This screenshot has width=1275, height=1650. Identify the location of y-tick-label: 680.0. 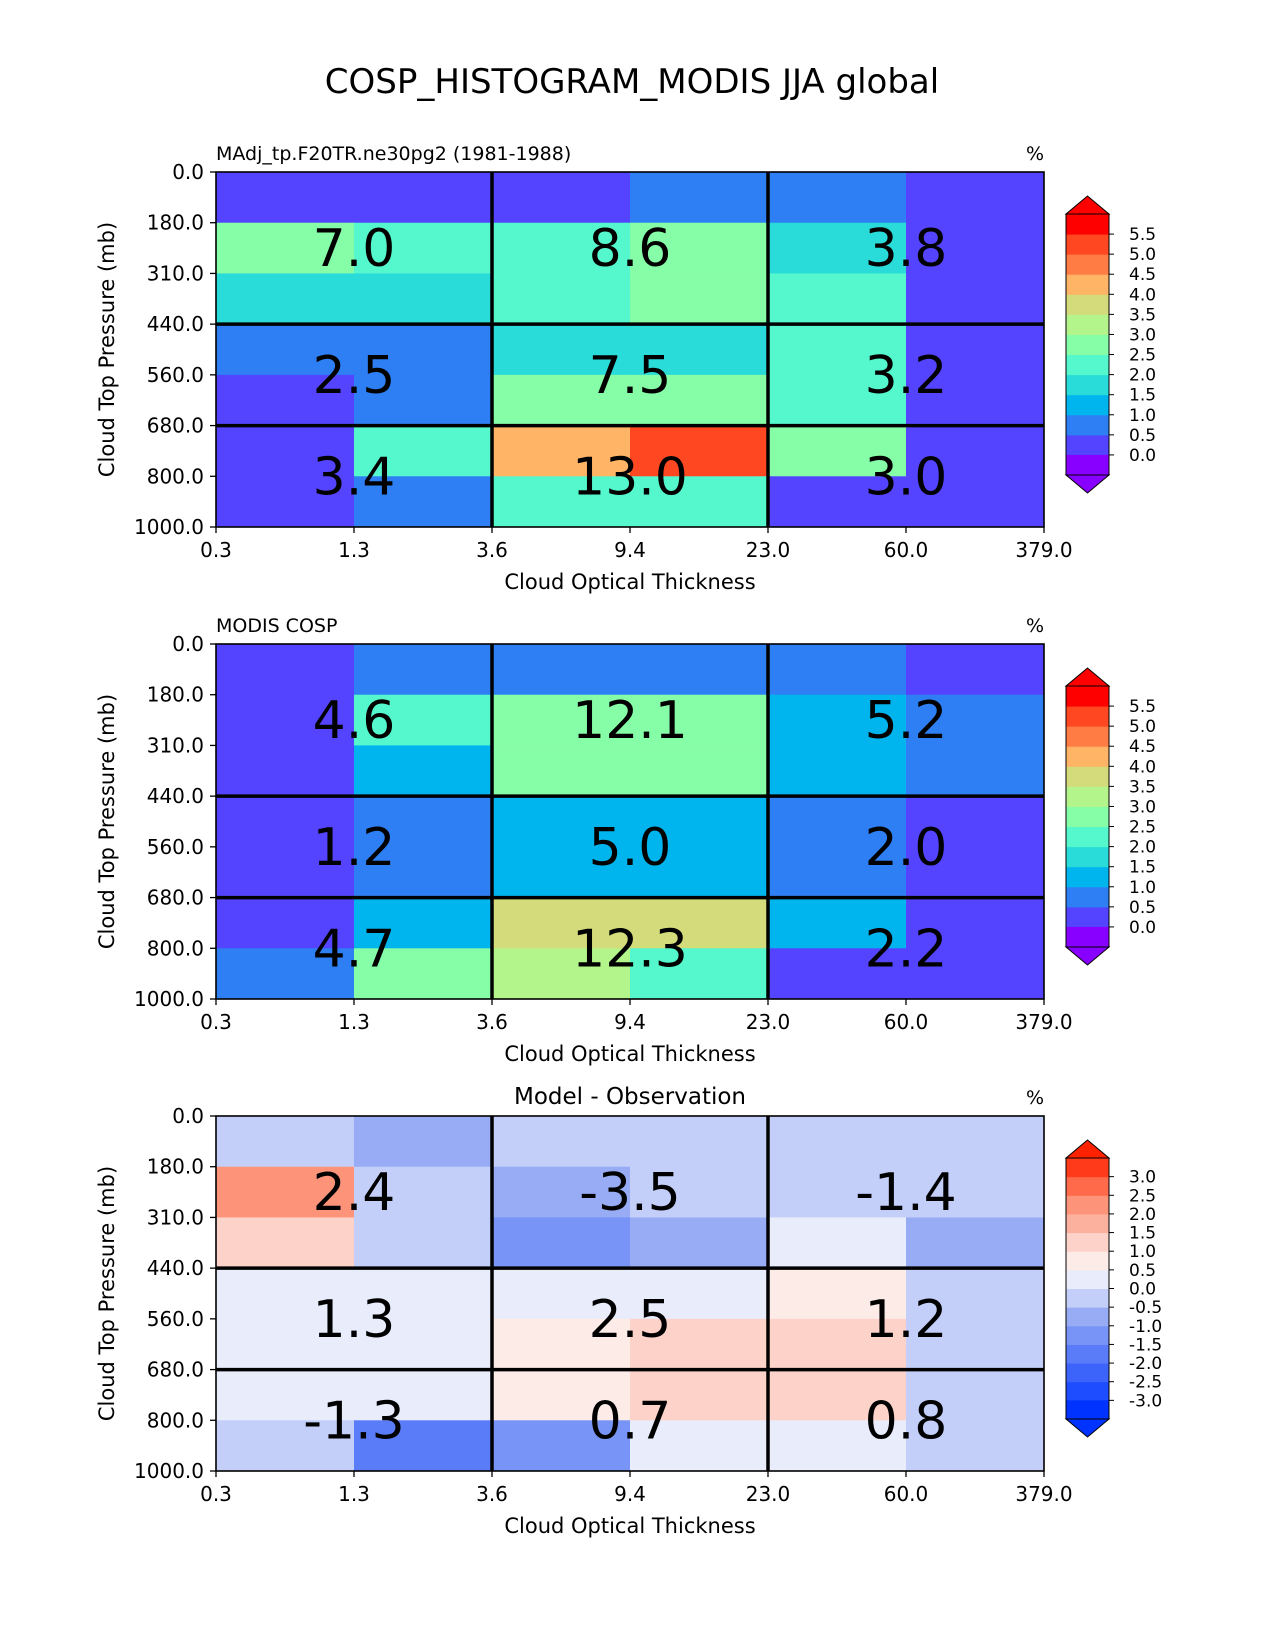
(175, 898).